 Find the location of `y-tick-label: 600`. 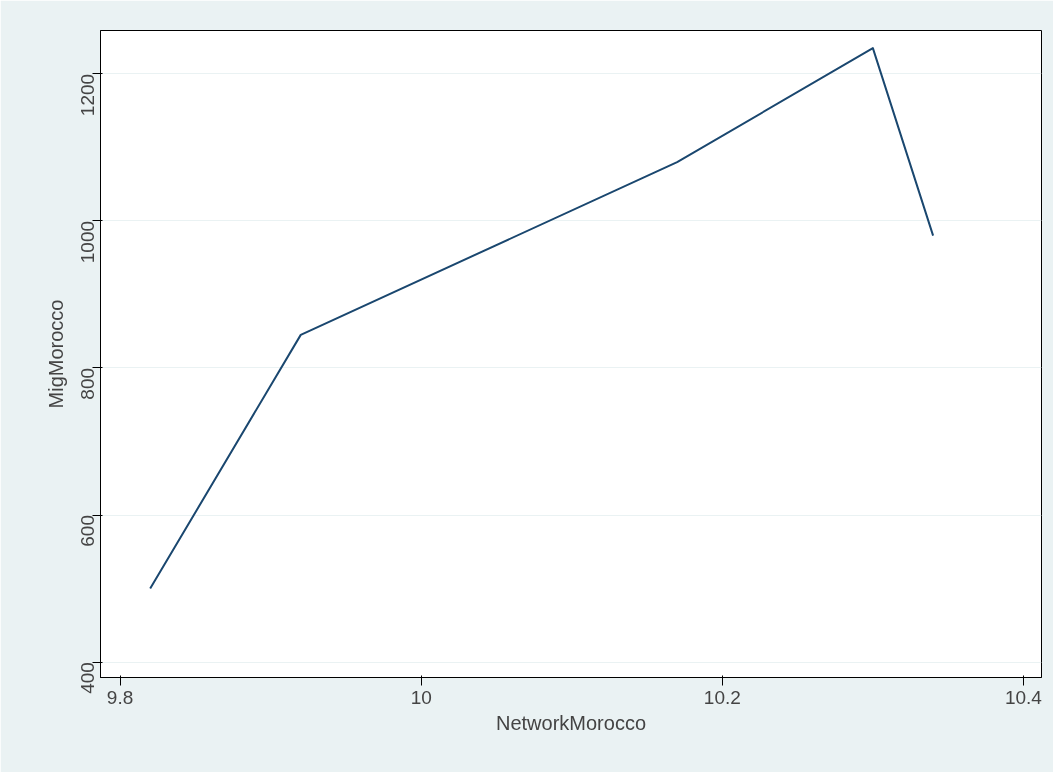

y-tick-label: 600 is located at coordinates (87, 531).